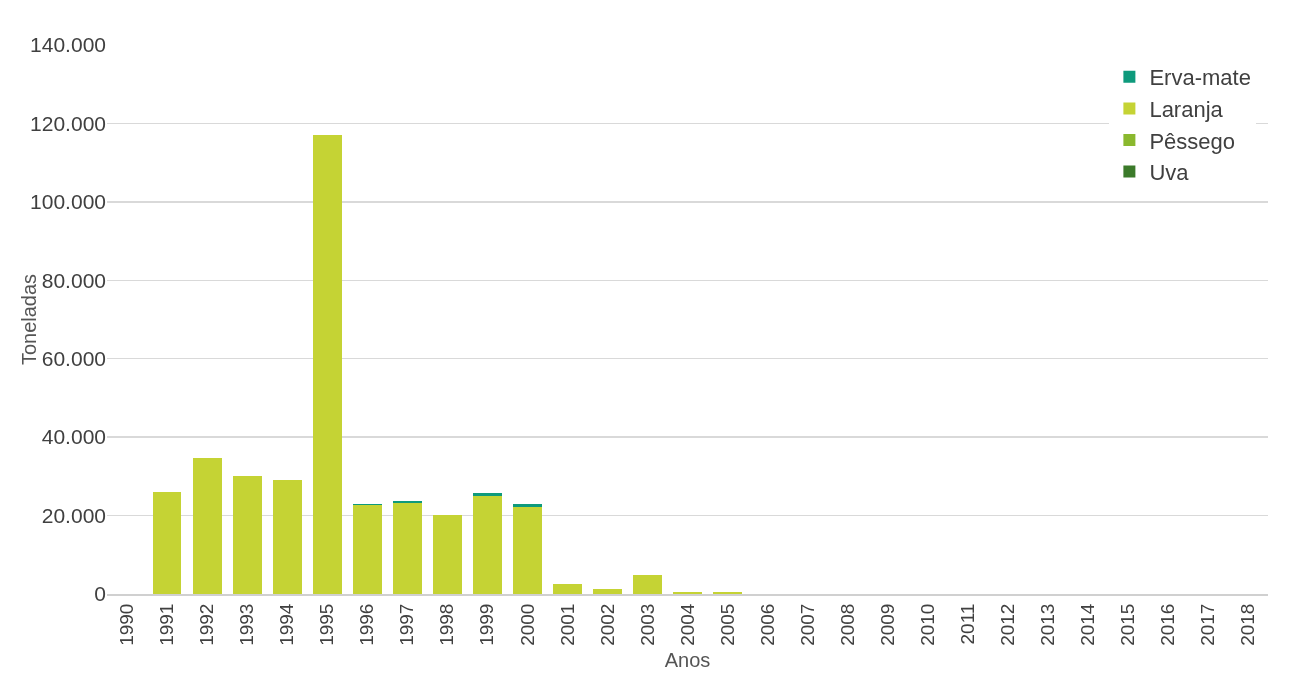  I want to click on x-tick-label: 2014, so click(1088, 624).